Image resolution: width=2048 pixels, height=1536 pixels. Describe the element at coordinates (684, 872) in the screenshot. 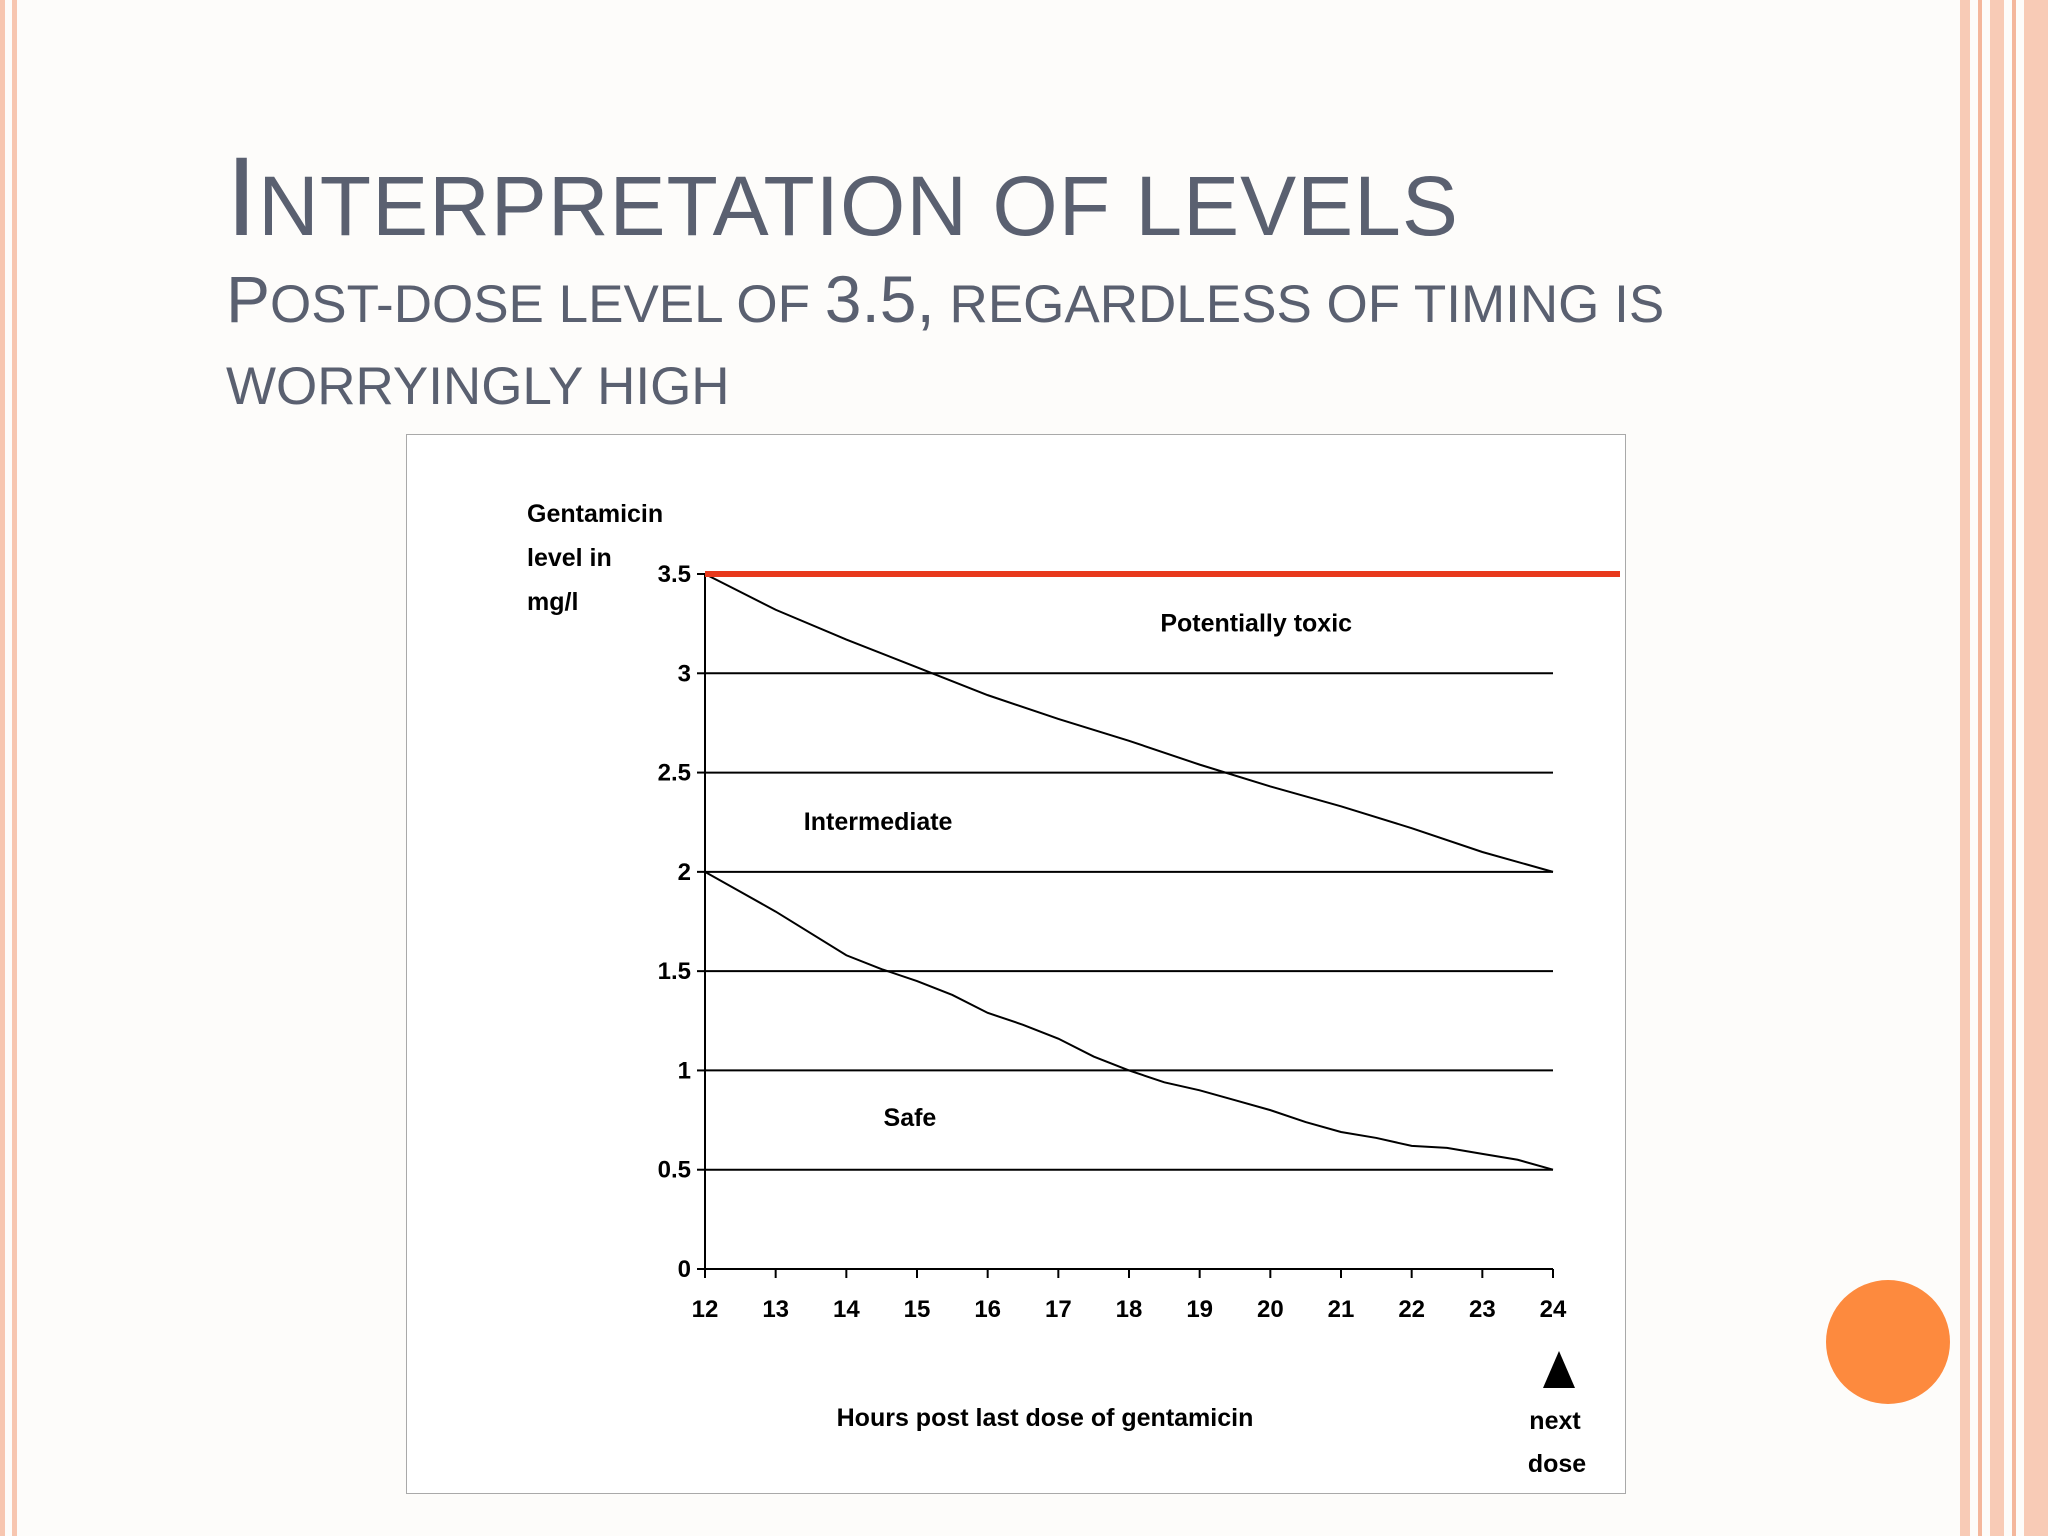

I see `y-tick-label: 2` at that location.